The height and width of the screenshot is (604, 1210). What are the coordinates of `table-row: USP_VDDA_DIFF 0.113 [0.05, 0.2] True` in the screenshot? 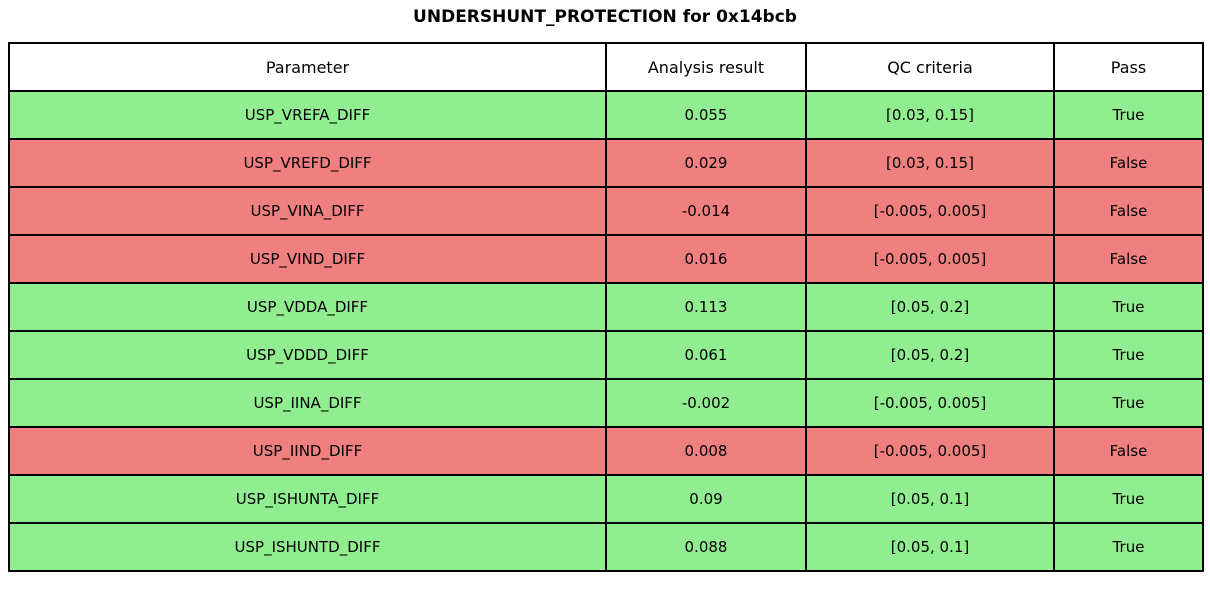 It's located at (606, 307).